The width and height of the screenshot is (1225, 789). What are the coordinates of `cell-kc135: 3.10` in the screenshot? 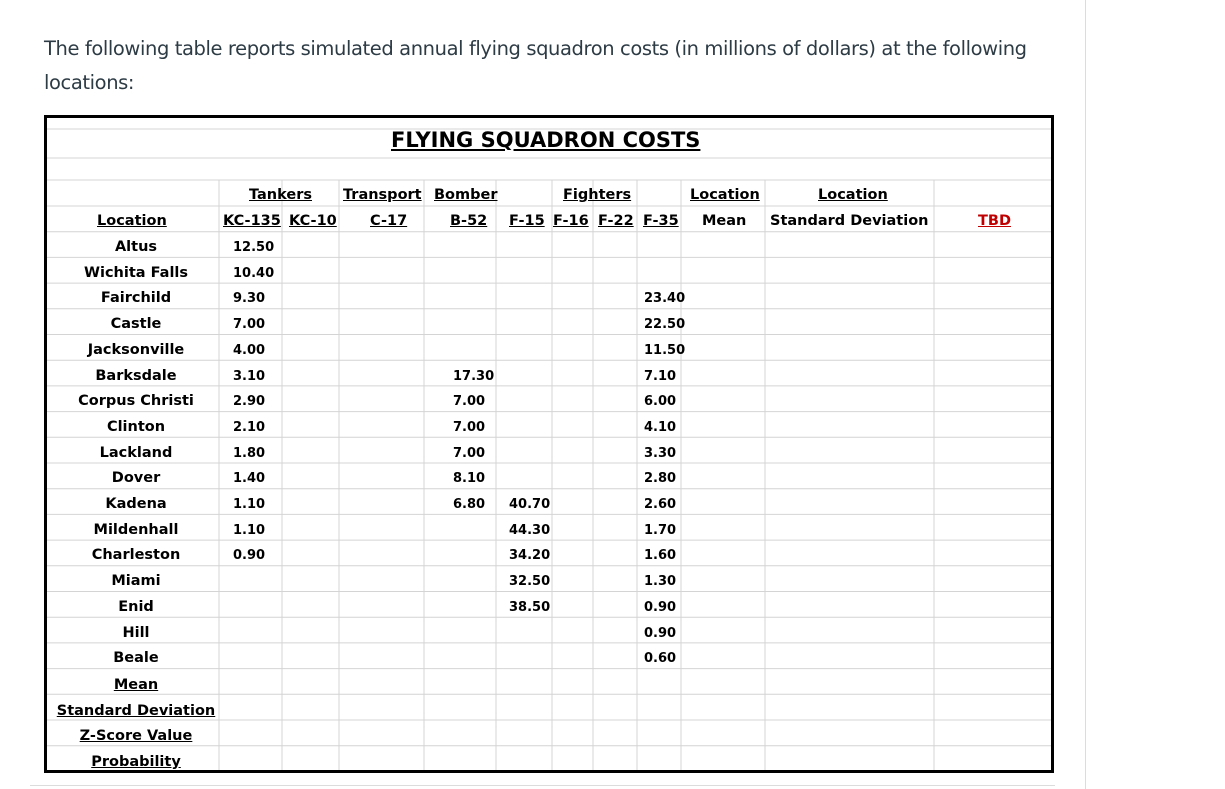 It's located at (249, 376).